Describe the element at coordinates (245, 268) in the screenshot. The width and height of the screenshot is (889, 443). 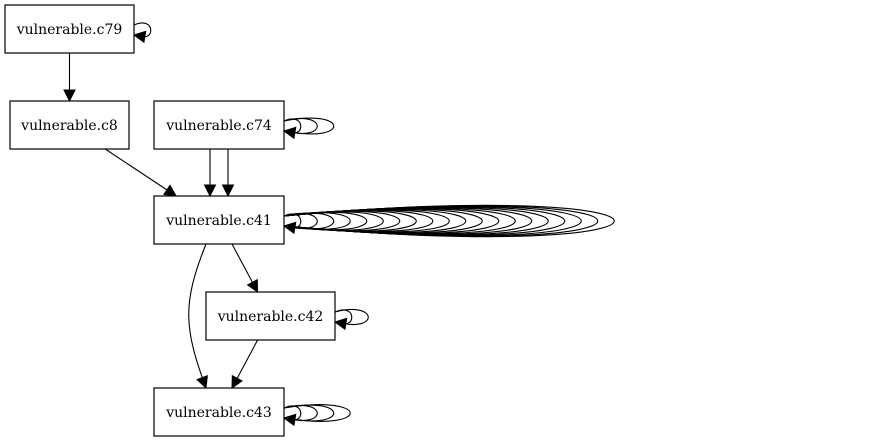
I see `edge-c41-to-c42` at that location.